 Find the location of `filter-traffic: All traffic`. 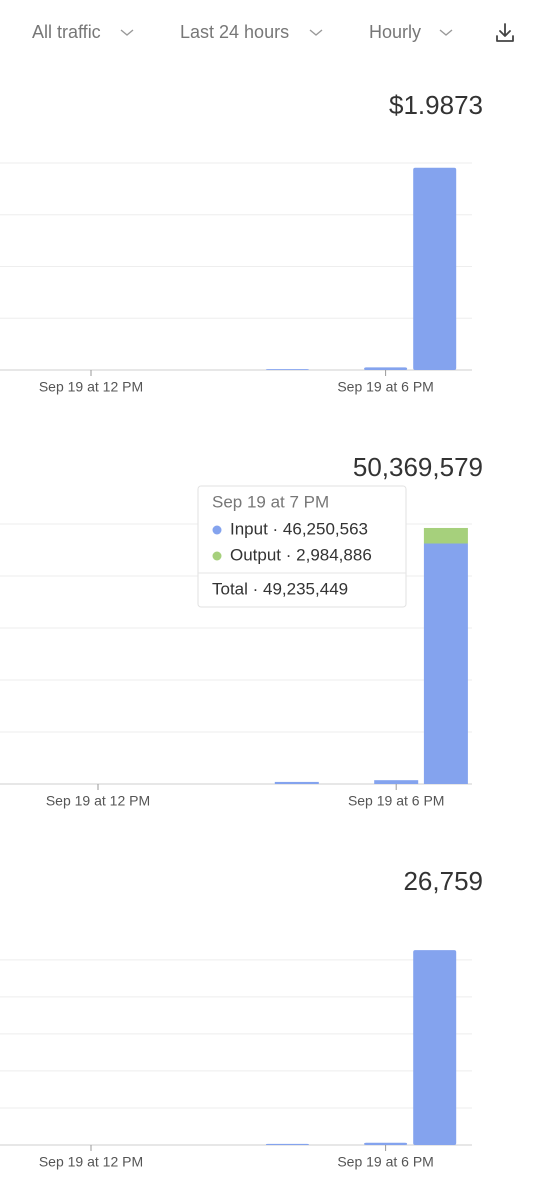

filter-traffic: All traffic is located at coordinates (66, 32).